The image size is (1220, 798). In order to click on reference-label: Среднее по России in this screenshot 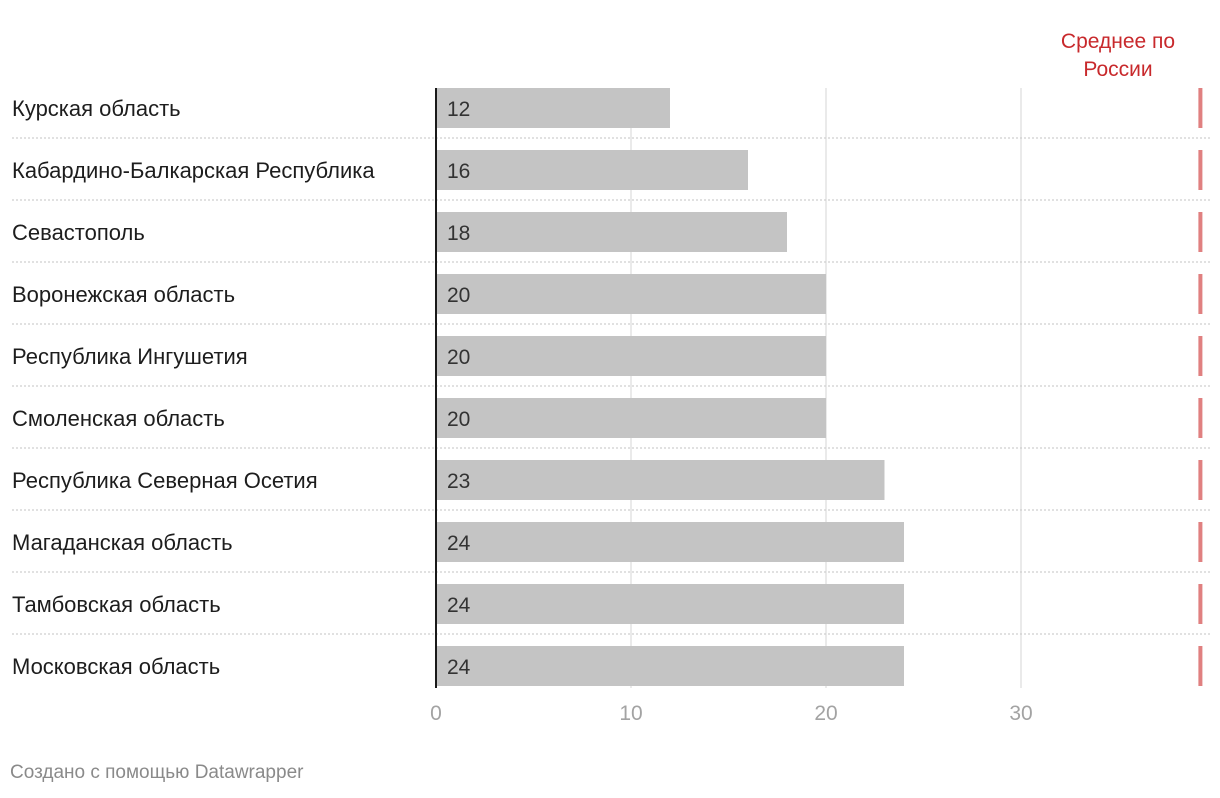, I will do `click(1118, 55)`.